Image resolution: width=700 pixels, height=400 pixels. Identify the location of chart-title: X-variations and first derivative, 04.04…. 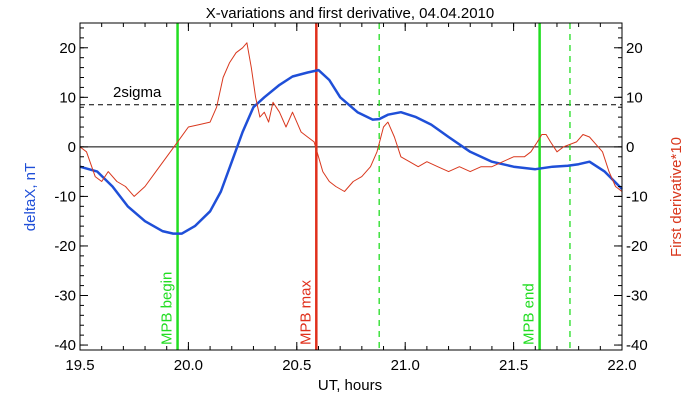
(350, 13).